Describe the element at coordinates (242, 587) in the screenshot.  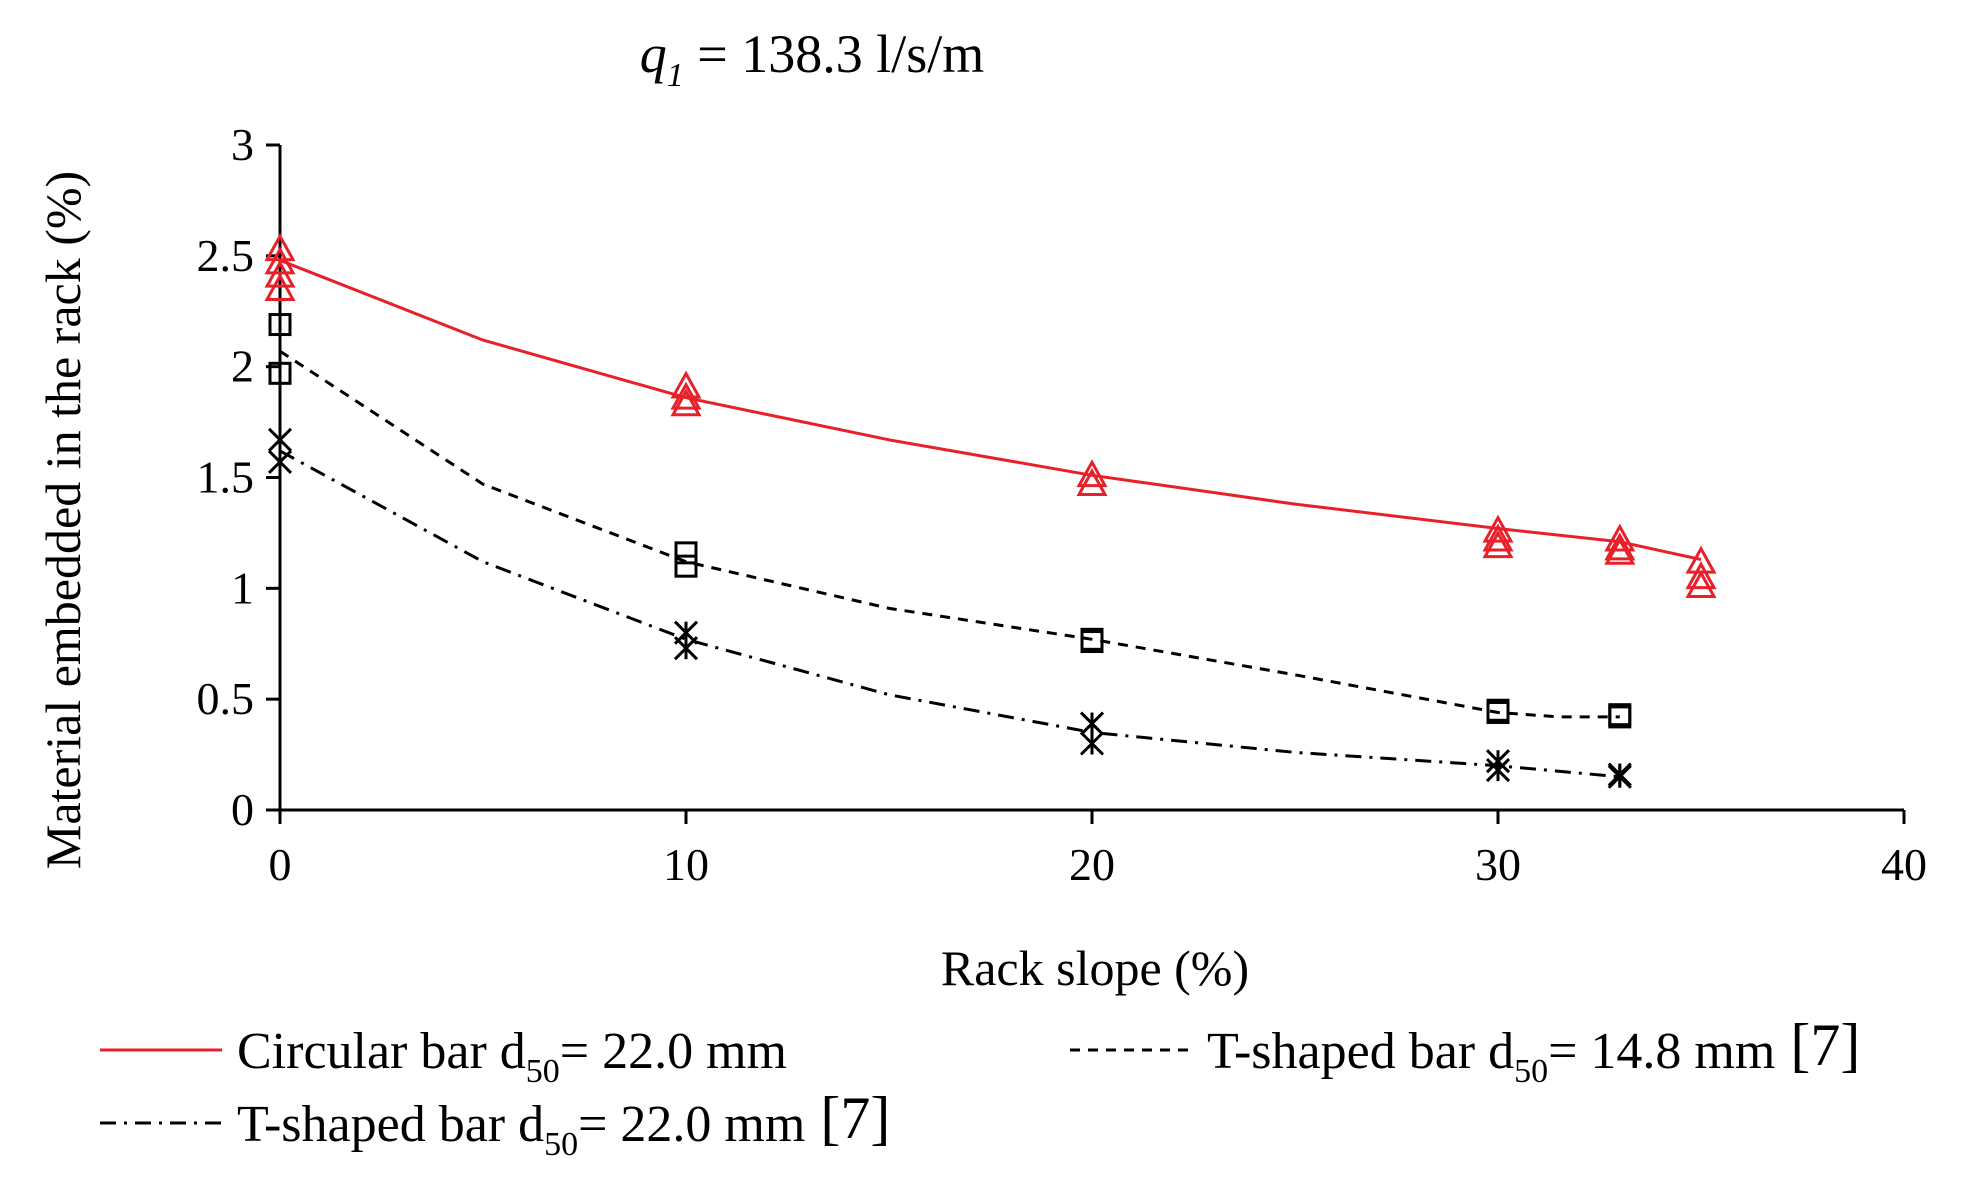
I see `y-tick-label: 1` at that location.